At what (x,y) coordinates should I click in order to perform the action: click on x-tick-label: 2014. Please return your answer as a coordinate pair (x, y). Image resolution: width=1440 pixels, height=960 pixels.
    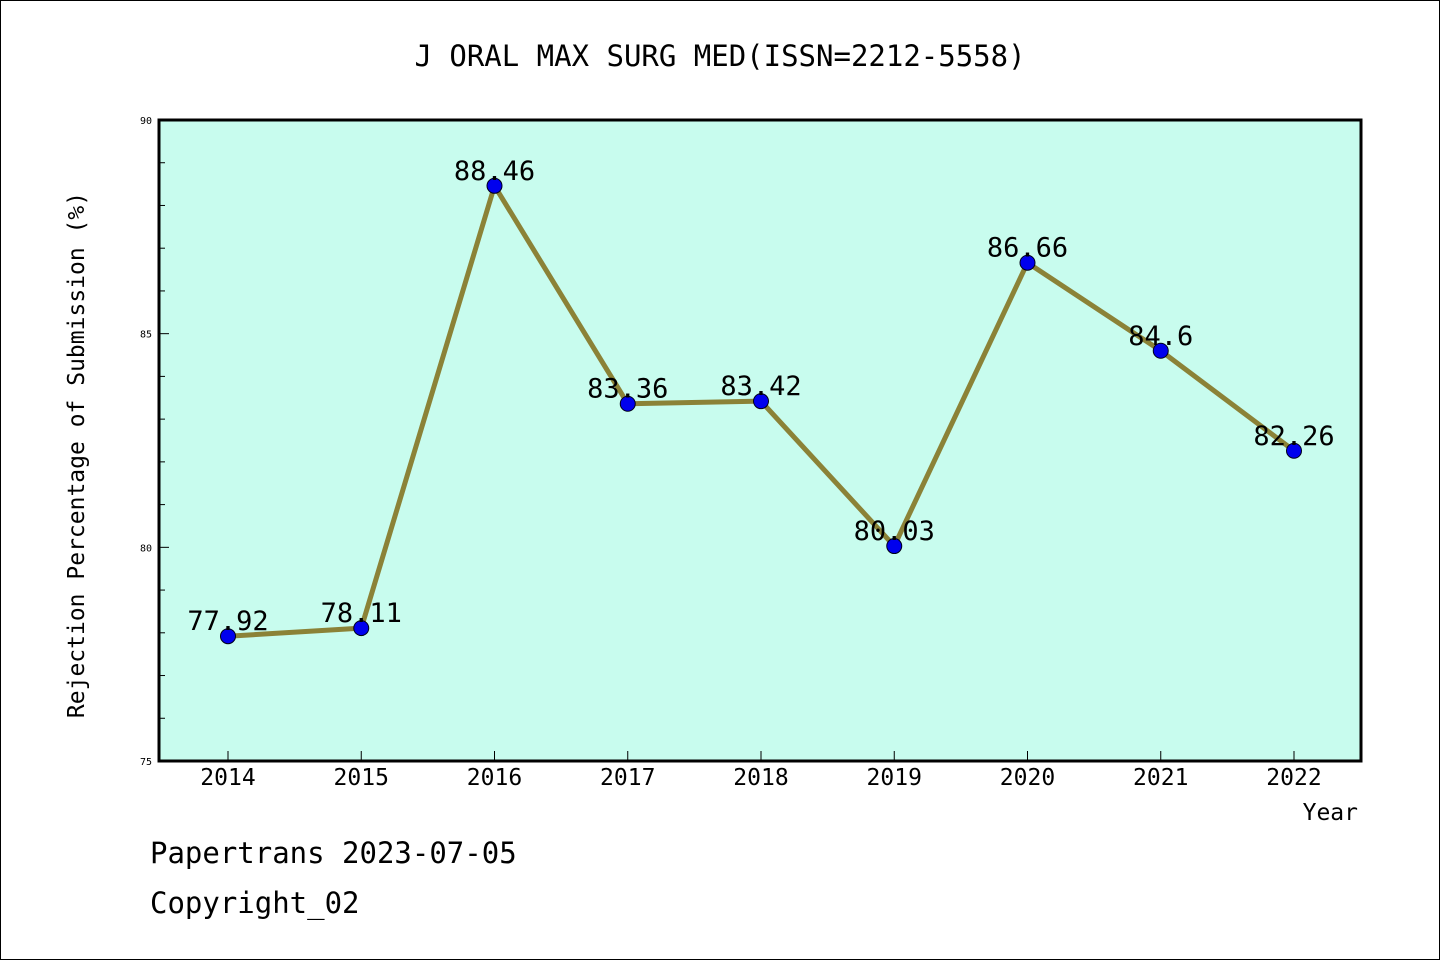
    Looking at the image, I should click on (227, 778).